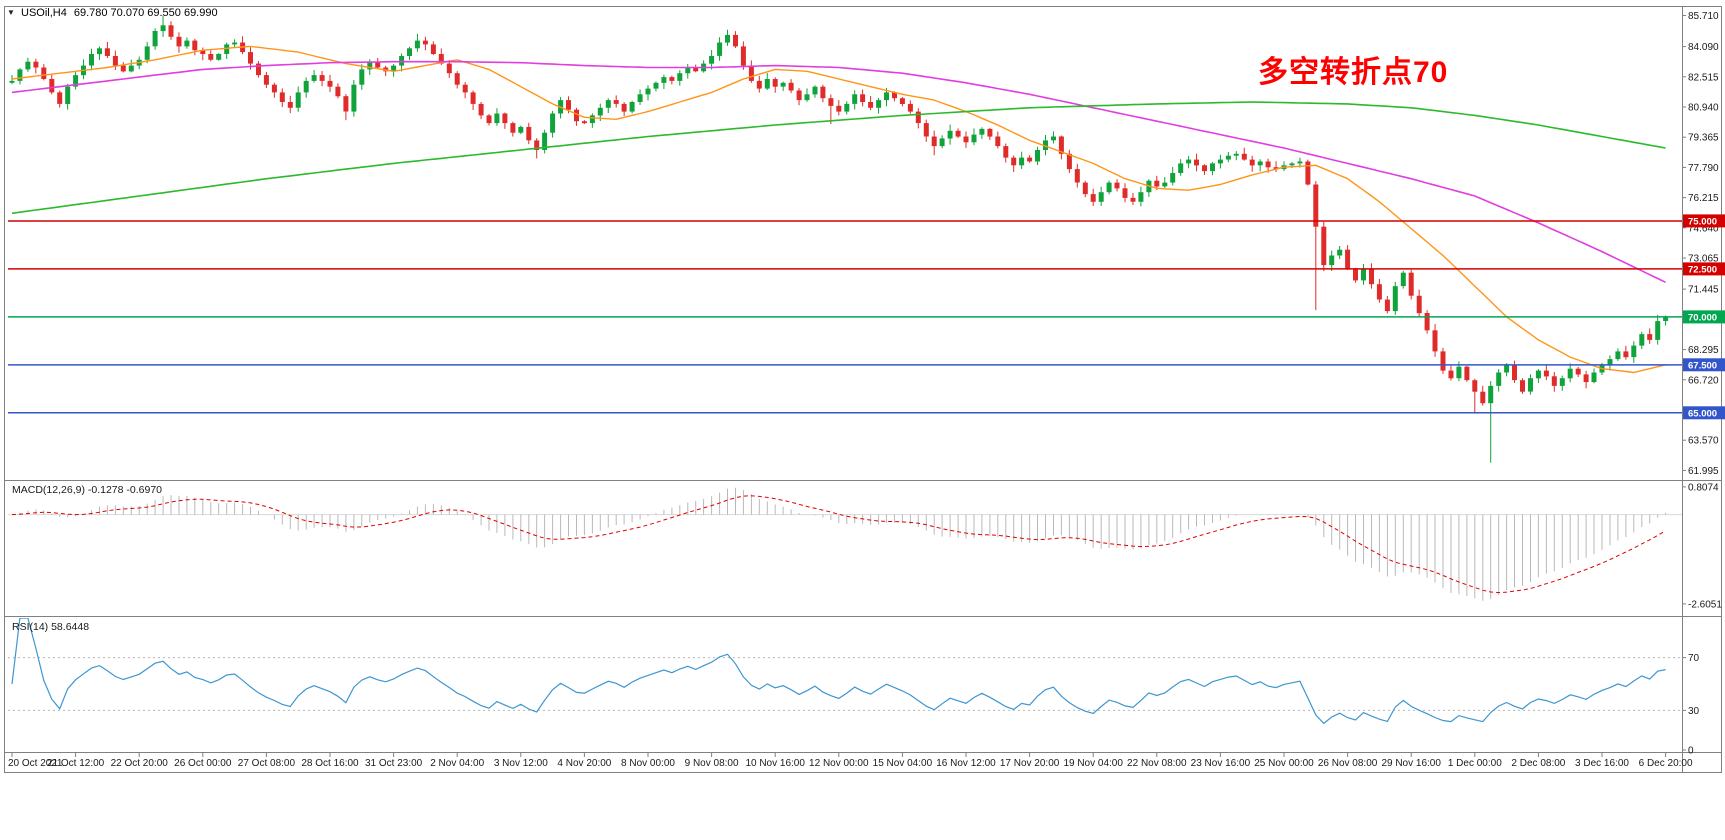  Describe the element at coordinates (838, 158) in the screenshot. I see `slow-ma-line` at that location.